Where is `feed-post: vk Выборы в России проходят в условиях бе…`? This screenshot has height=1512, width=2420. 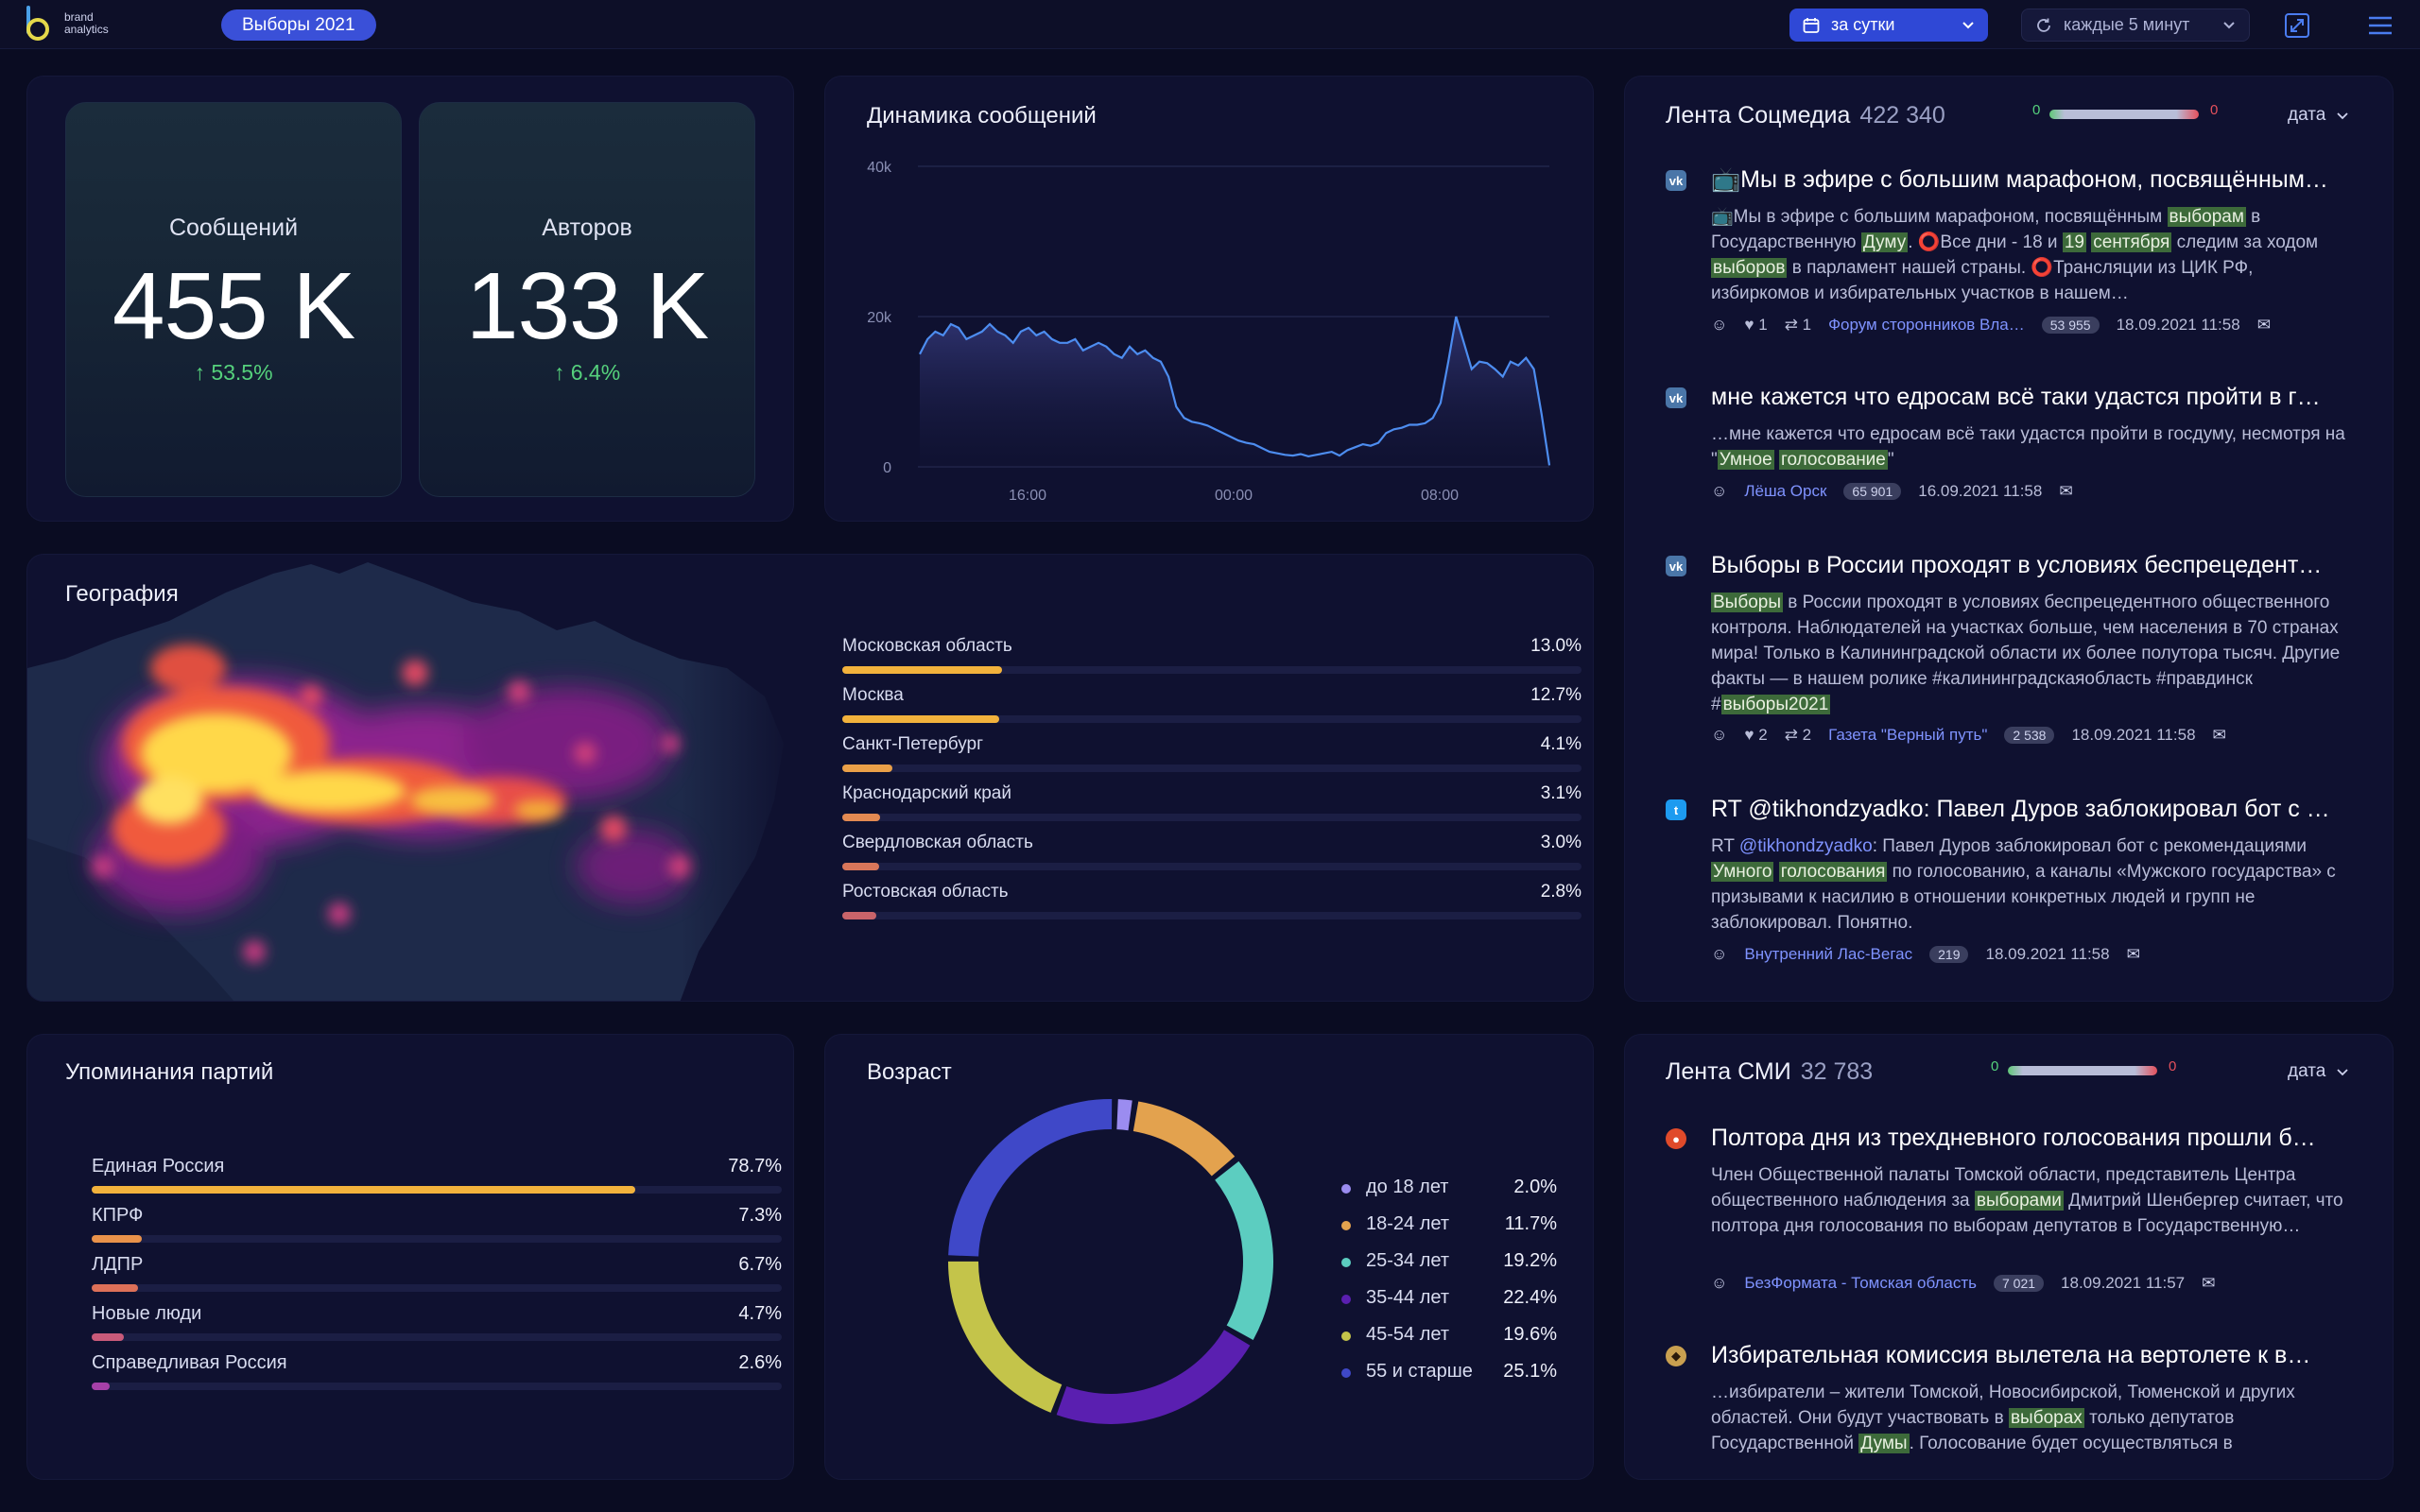
feed-post: vk Выборы в России проходят в условиях бе… is located at coordinates (2011, 656).